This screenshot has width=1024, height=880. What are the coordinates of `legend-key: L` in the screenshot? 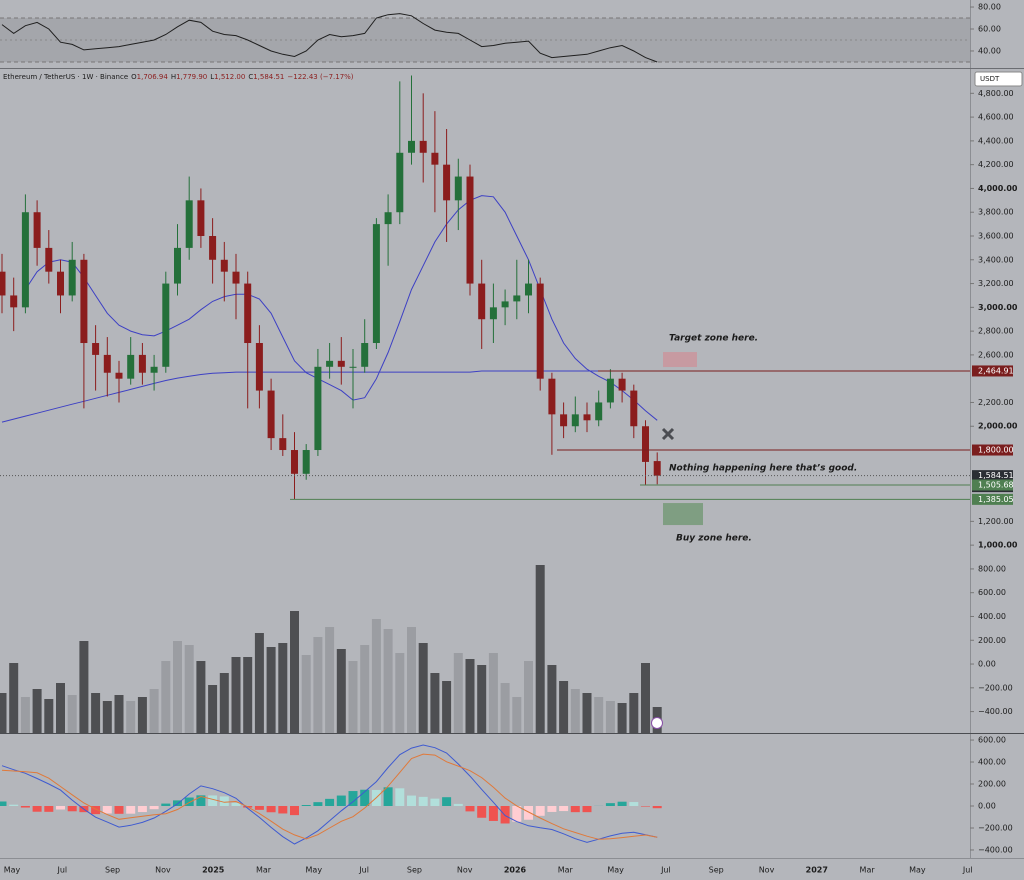 It's located at (212, 77).